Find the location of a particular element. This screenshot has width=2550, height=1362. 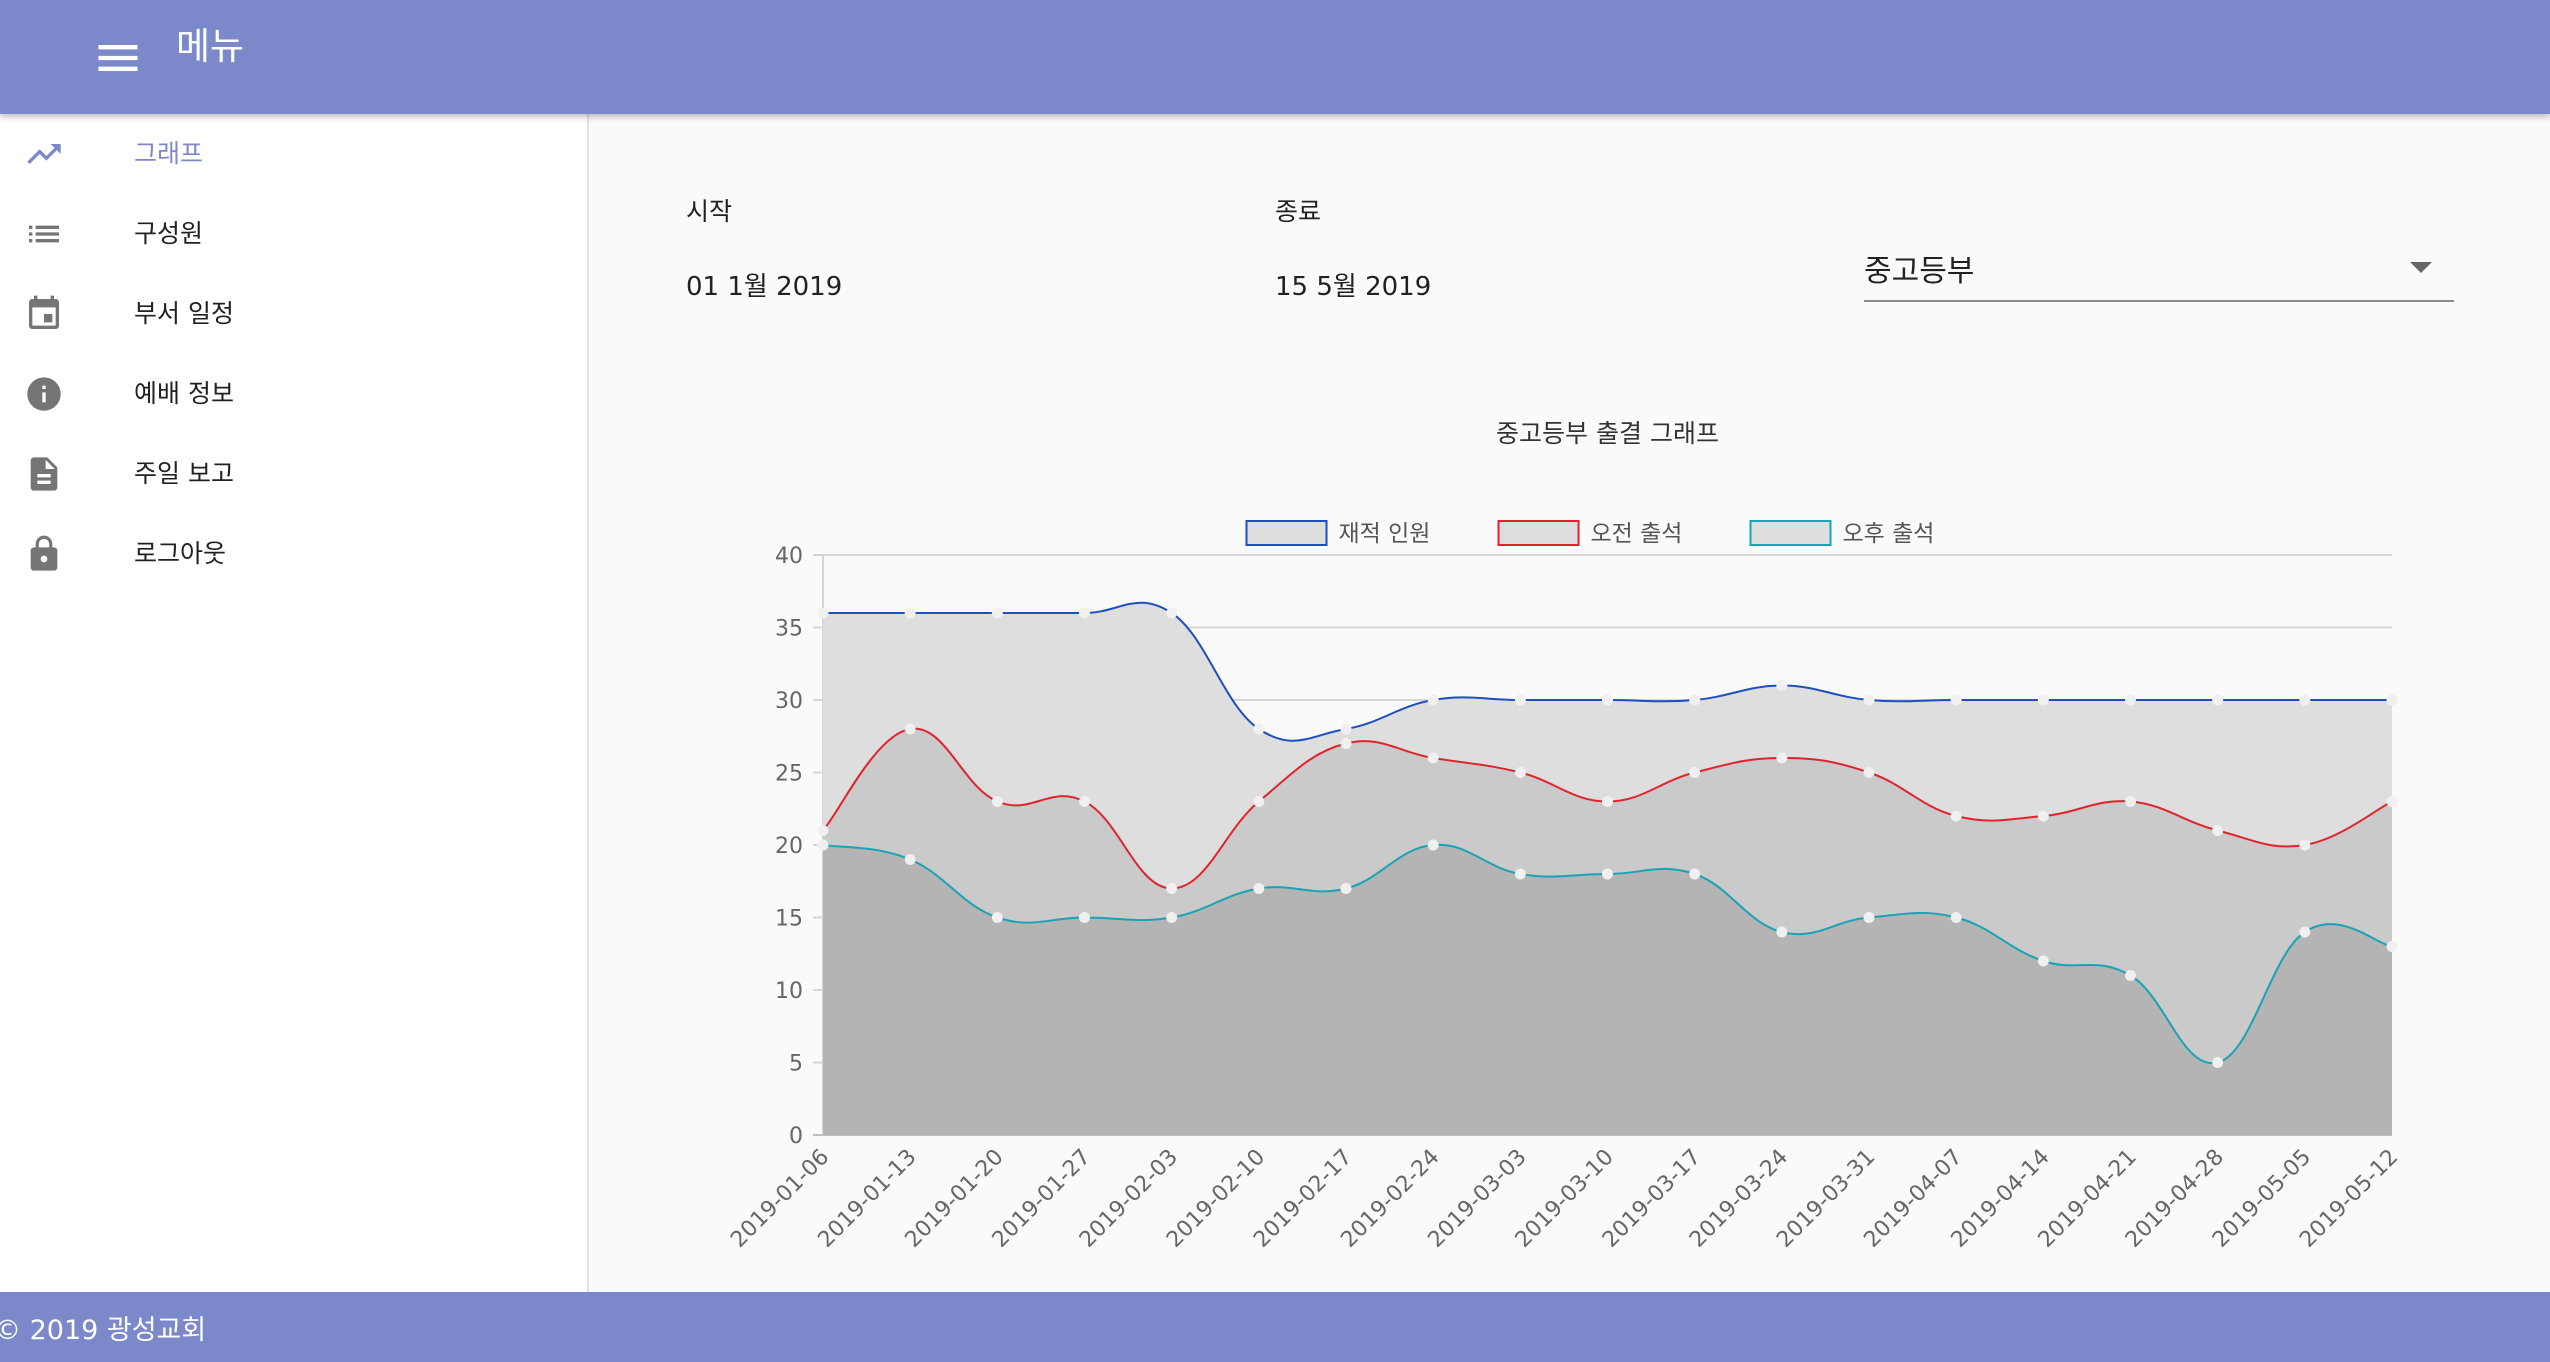

calendar-icon is located at coordinates (44, 314).